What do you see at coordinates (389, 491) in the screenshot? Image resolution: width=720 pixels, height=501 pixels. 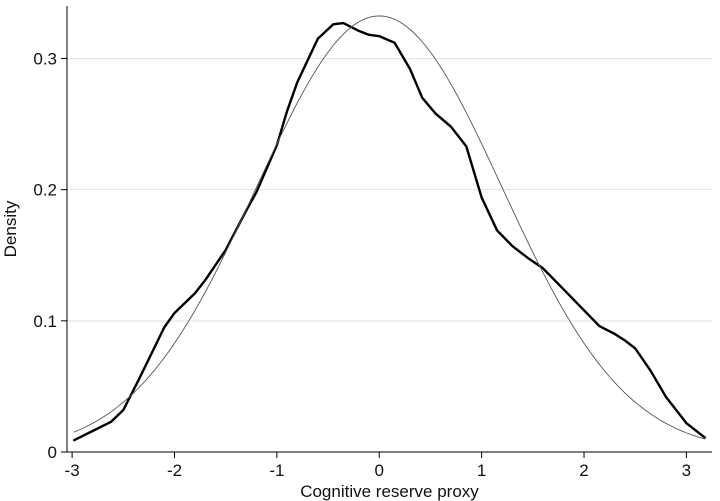 I see `x-axis-title: Cognitive reserve proxy` at bounding box center [389, 491].